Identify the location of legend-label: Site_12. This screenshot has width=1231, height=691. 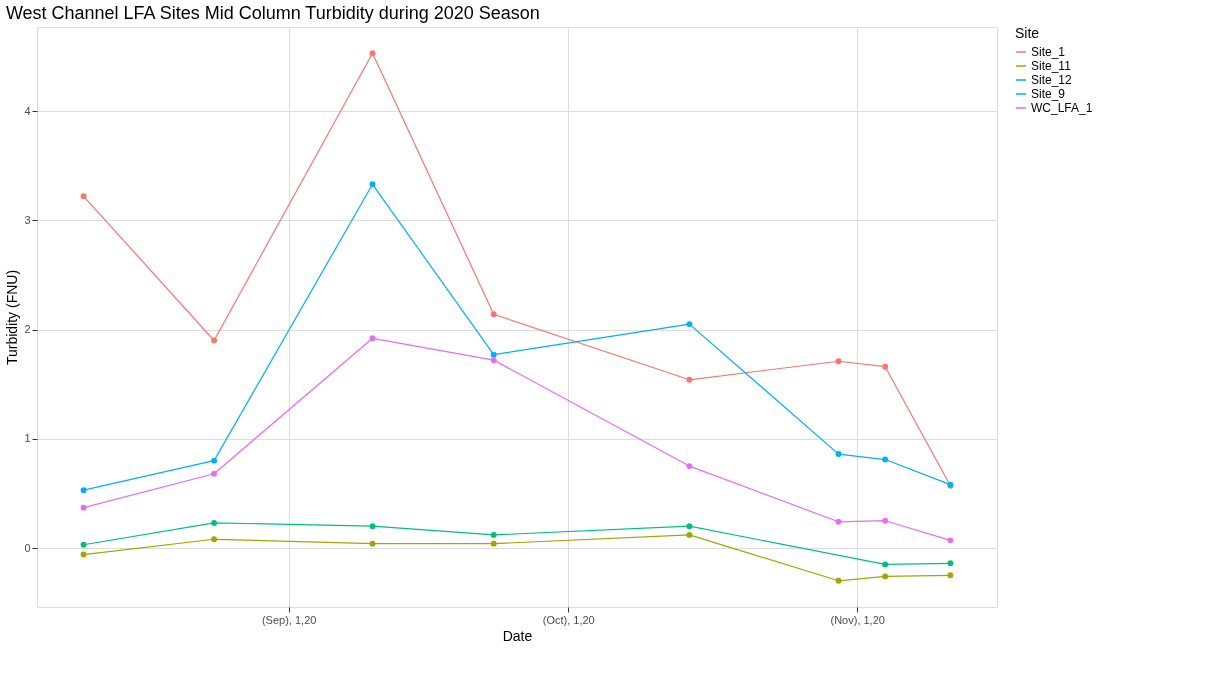
(1052, 80).